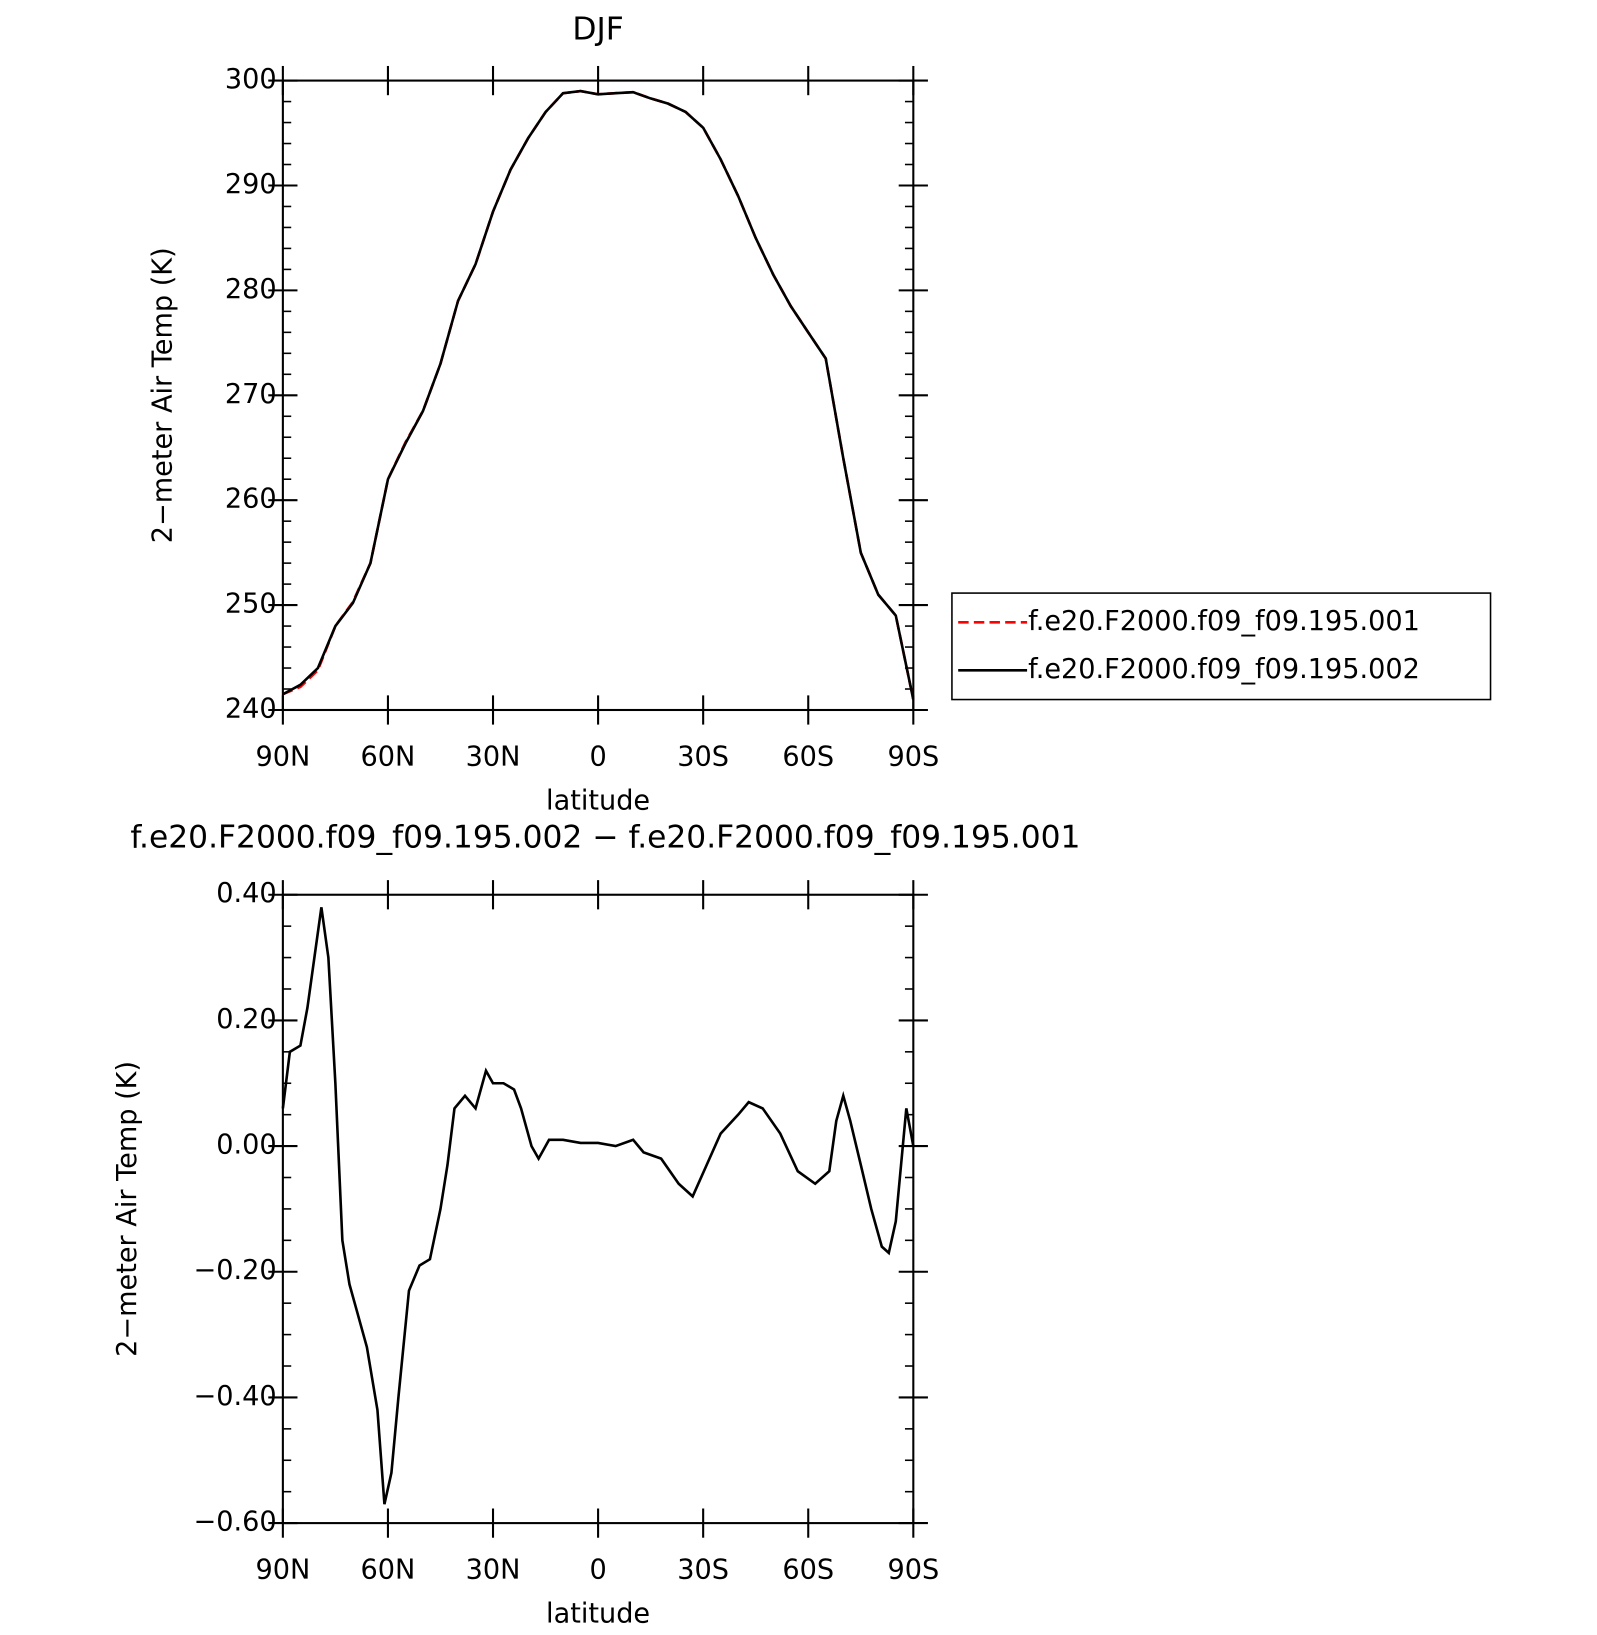  What do you see at coordinates (246, 1145) in the screenshot?
I see `y-tick-label: 0.00` at bounding box center [246, 1145].